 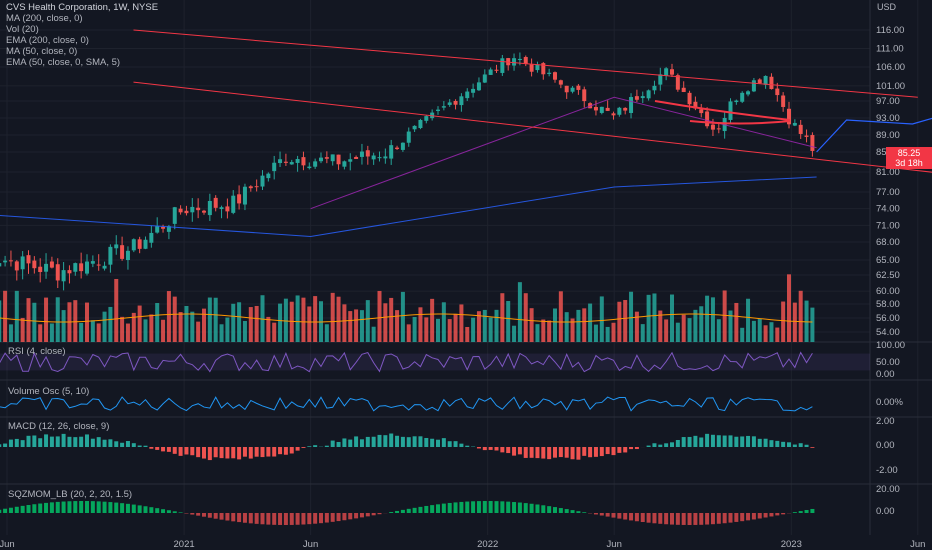 I want to click on volume-osc-label: Volume Osc (5, 10), so click(x=49, y=391).